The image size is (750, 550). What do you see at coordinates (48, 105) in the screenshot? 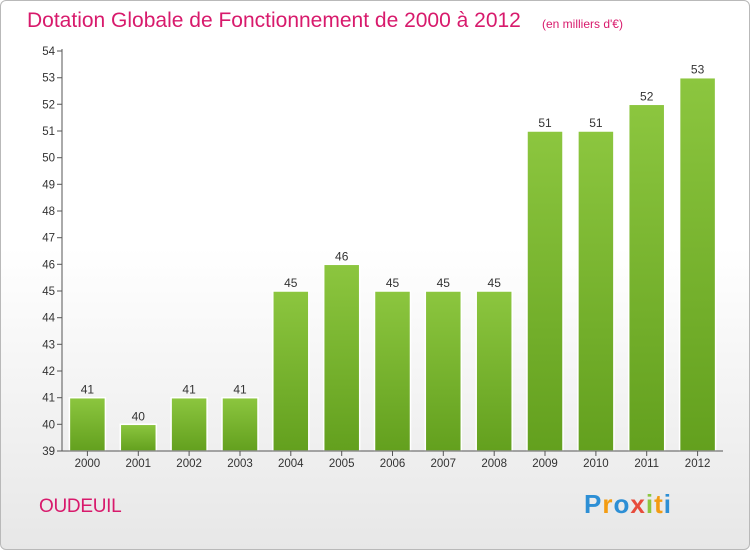
I see `y-tick-label-52: 52` at bounding box center [48, 105].